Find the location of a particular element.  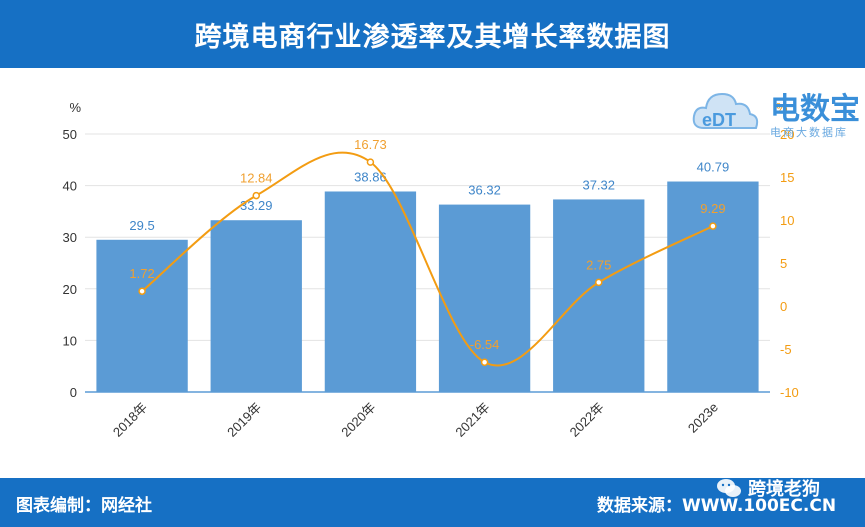

y-right-tick-label: 10 is located at coordinates (787, 220).